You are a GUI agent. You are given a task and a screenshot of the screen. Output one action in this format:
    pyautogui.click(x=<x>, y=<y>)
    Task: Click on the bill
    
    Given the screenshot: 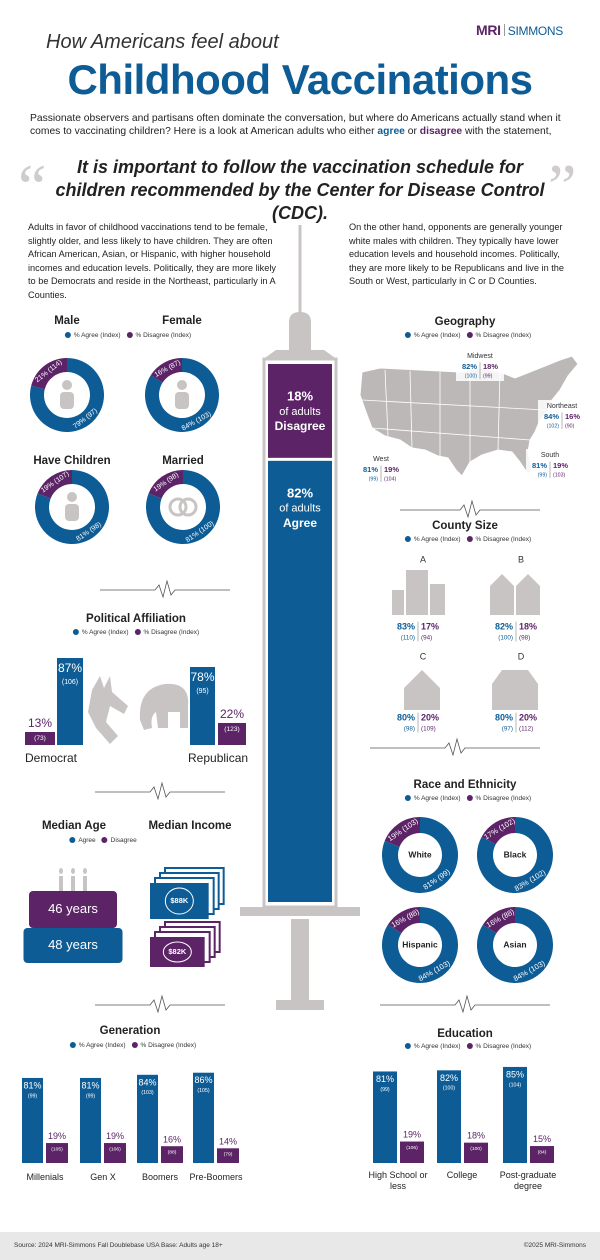 What is the action you would take?
    pyautogui.click(x=179, y=901)
    